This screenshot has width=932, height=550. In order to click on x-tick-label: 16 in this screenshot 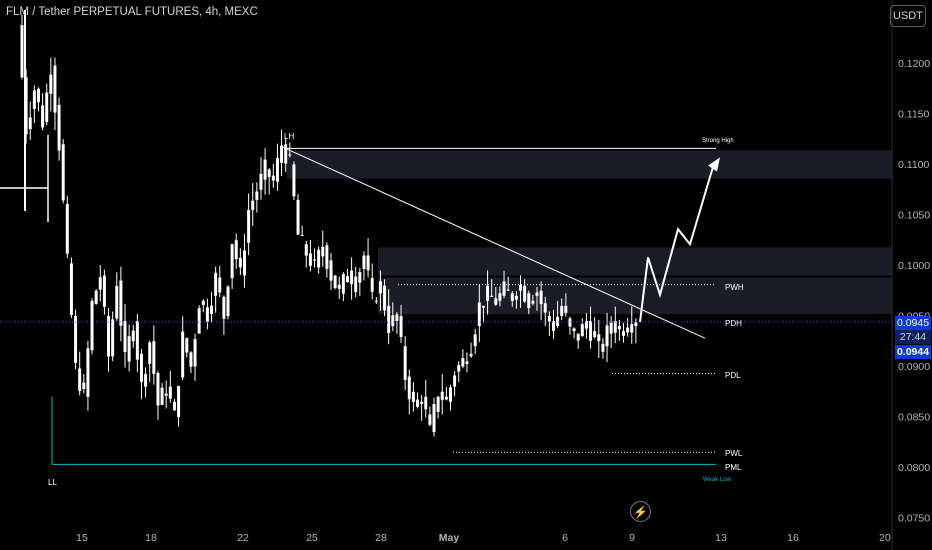, I will do `click(793, 538)`.